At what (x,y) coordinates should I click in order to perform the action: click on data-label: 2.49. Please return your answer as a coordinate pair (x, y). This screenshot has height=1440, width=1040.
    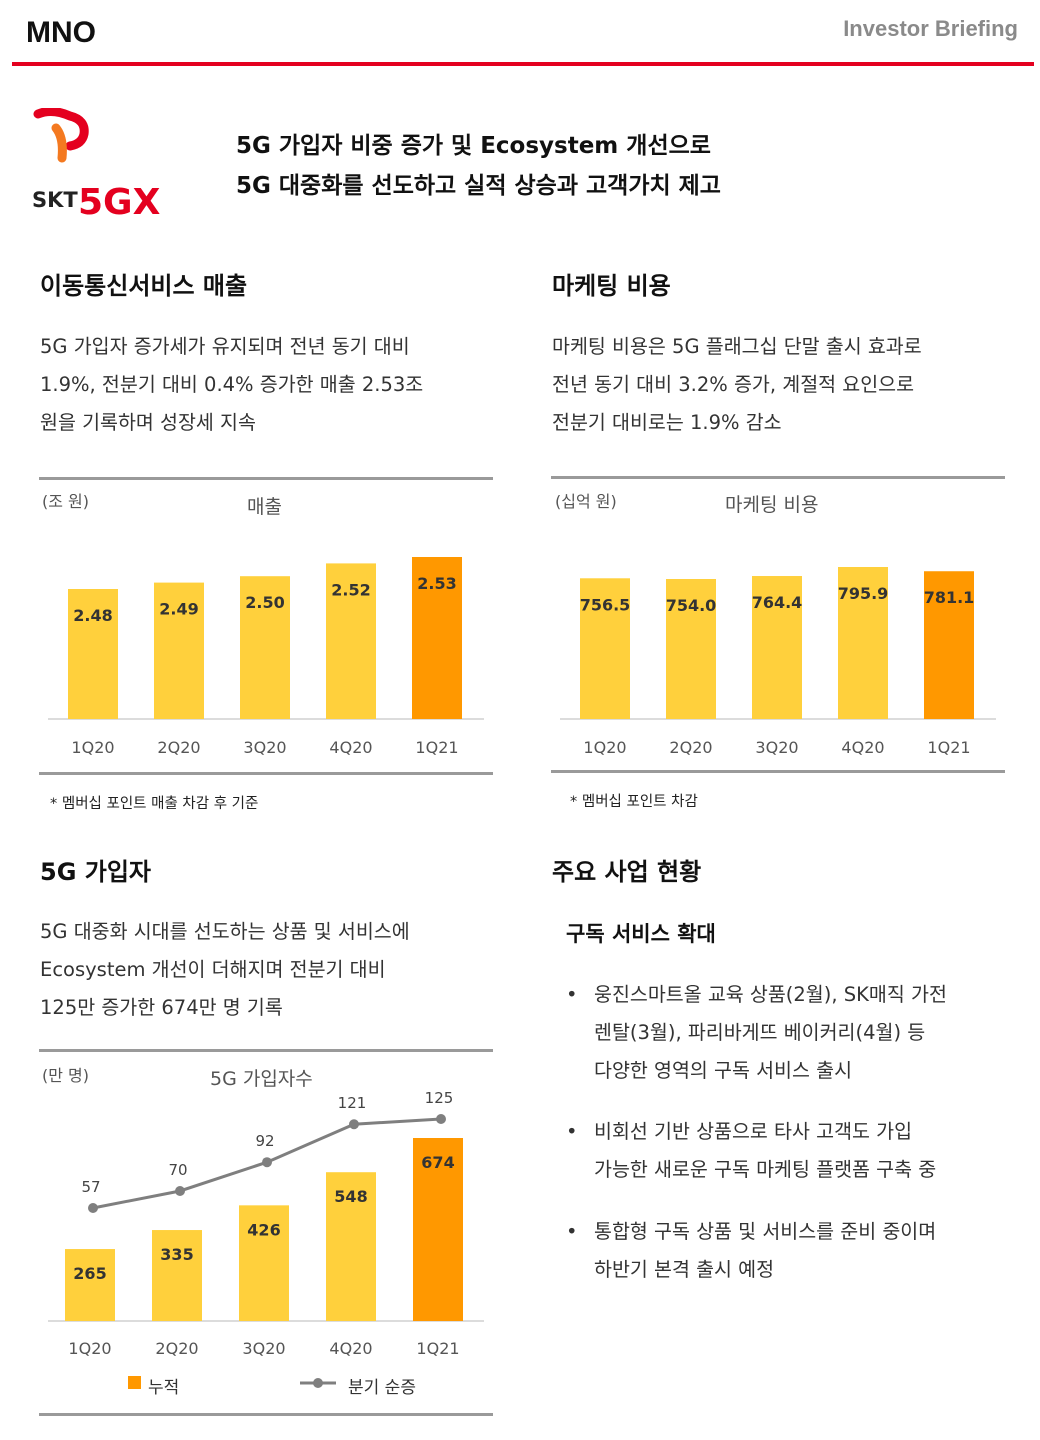
    Looking at the image, I should click on (178, 609).